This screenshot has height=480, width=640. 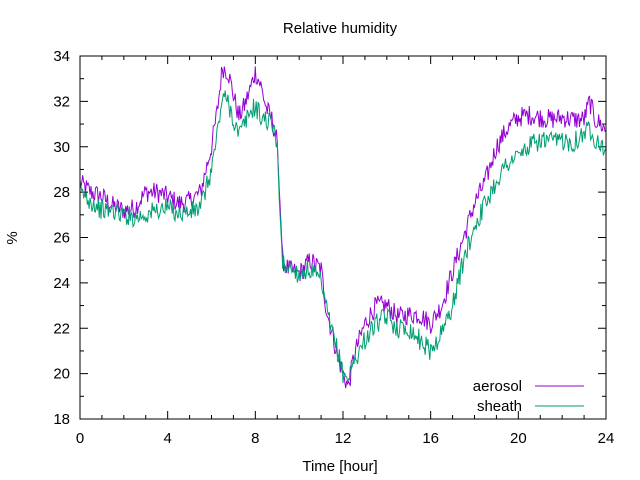 What do you see at coordinates (61, 419) in the screenshot?
I see `y-tick-label: 18` at bounding box center [61, 419].